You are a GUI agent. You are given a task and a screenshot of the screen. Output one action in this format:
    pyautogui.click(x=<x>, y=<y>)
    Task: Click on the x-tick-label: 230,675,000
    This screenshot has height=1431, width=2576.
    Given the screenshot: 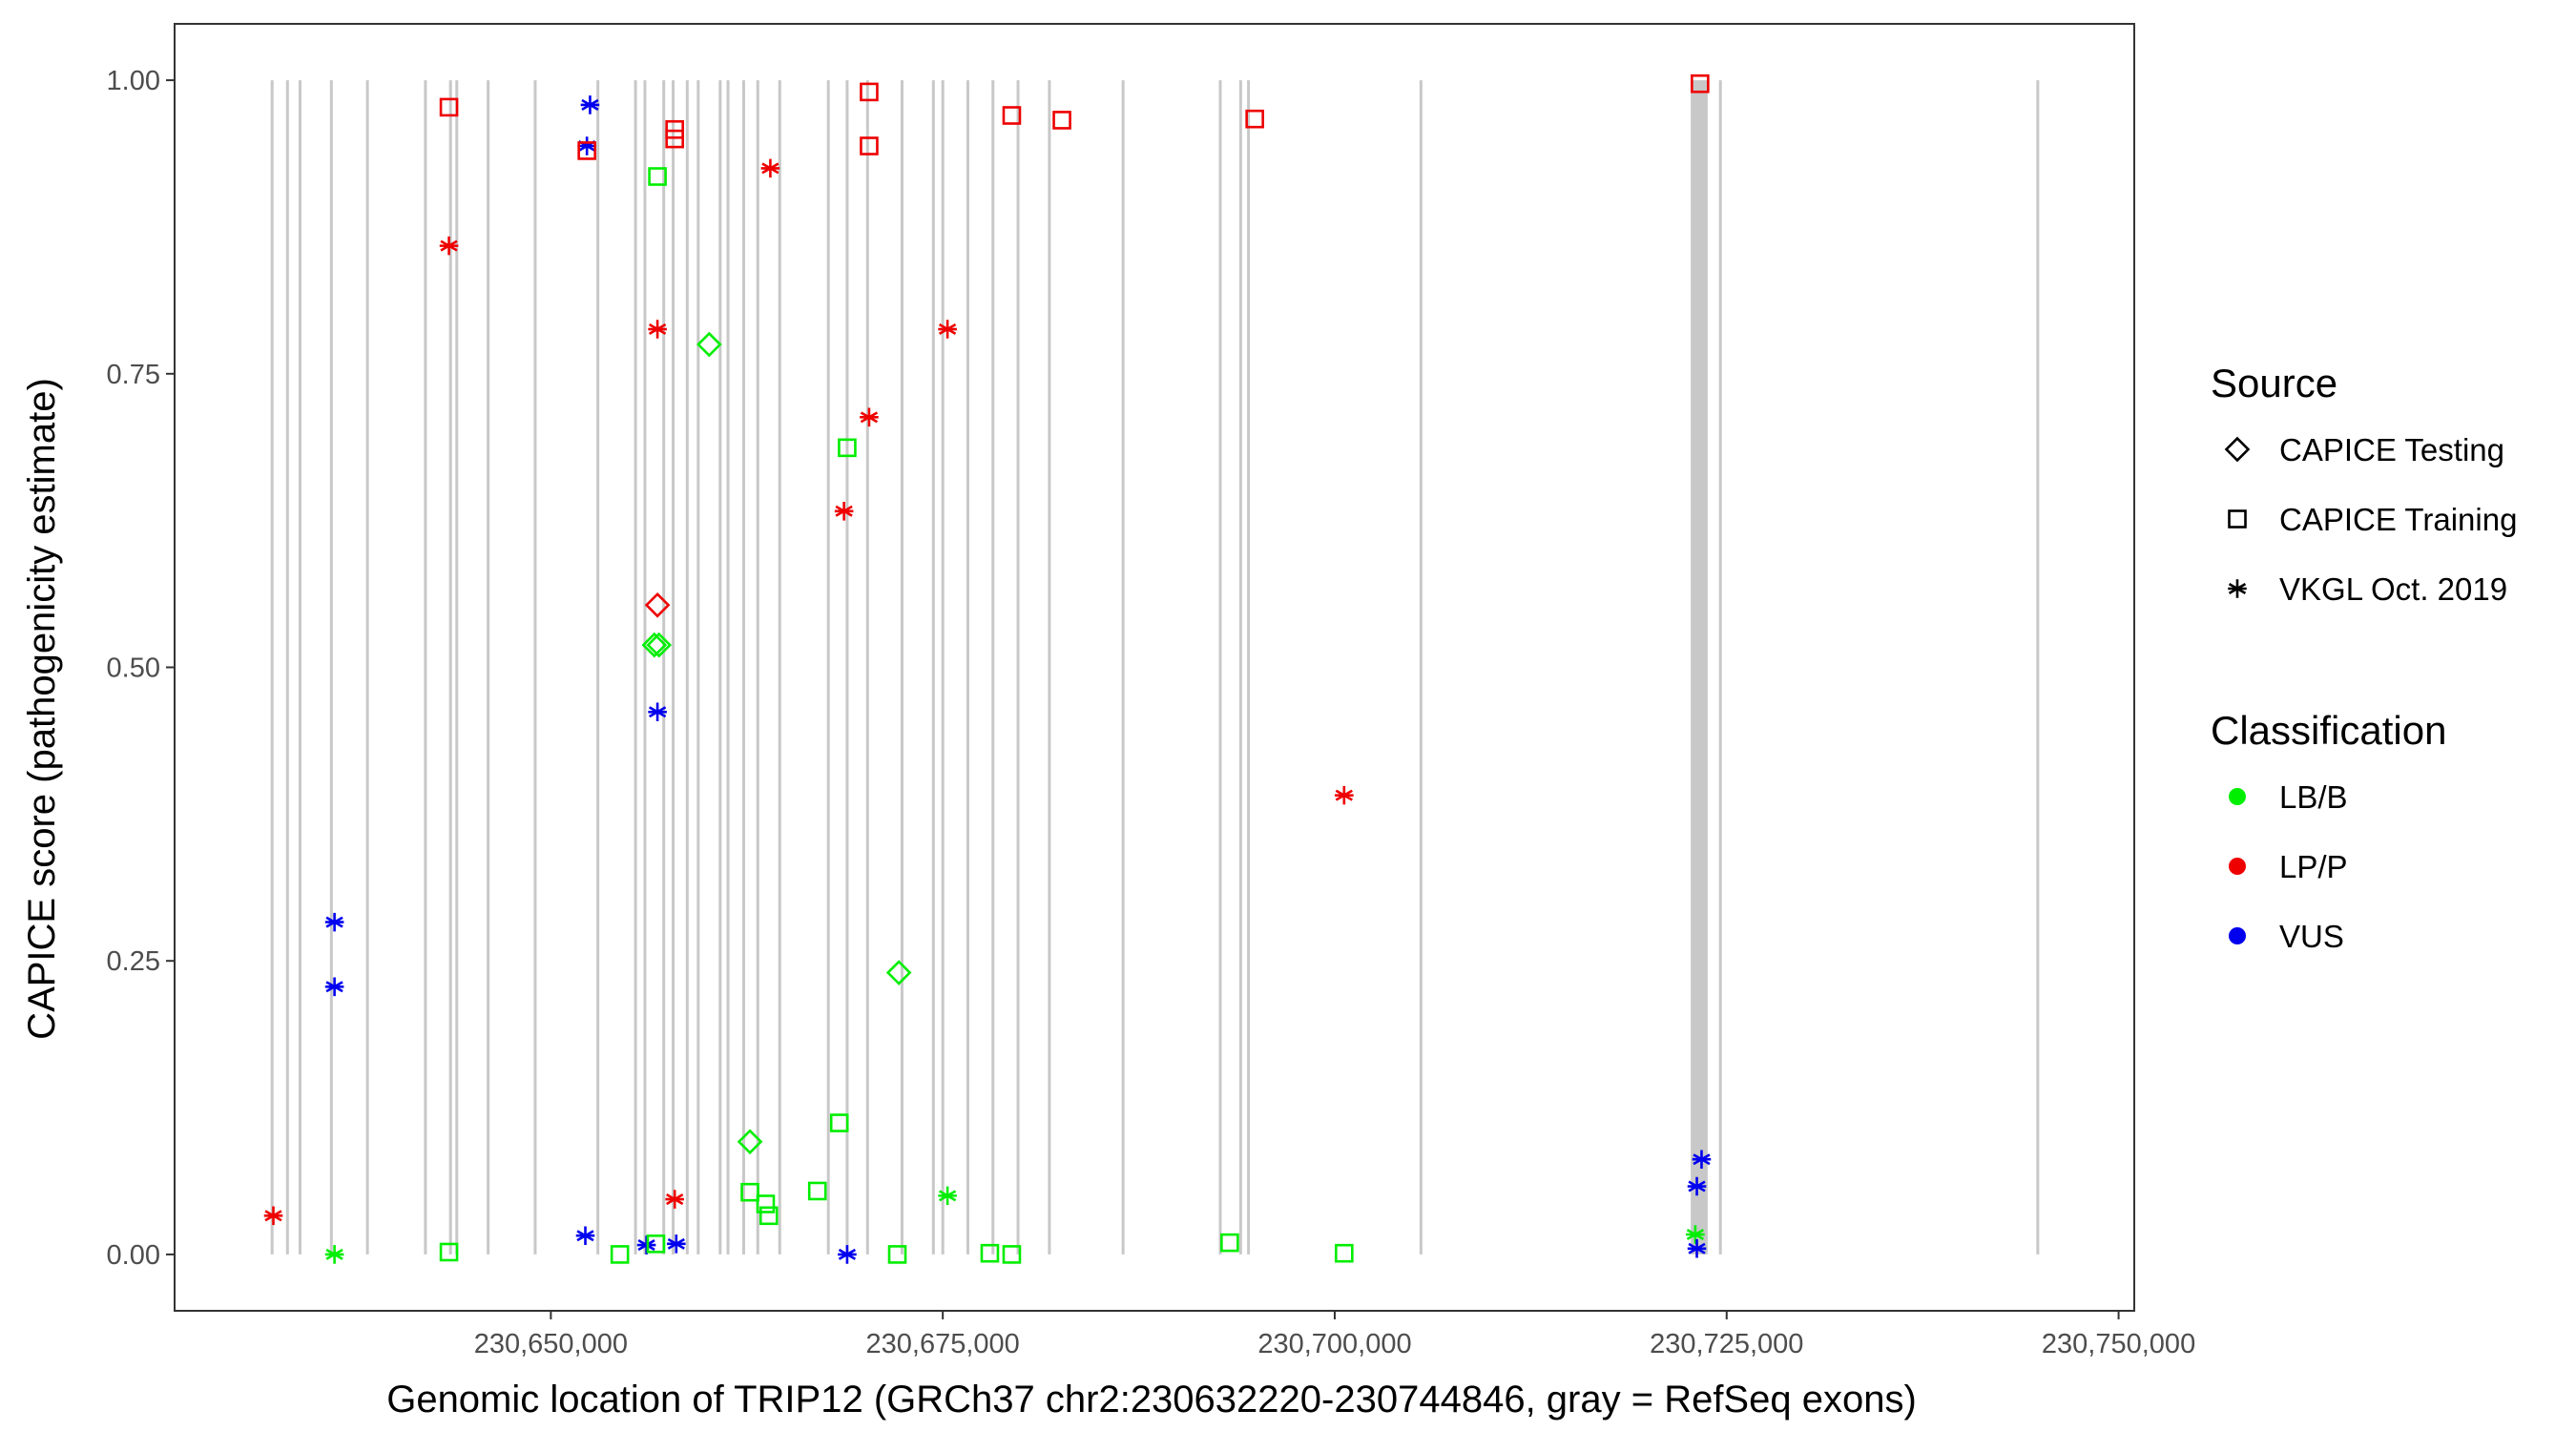 What is the action you would take?
    pyautogui.click(x=943, y=1344)
    